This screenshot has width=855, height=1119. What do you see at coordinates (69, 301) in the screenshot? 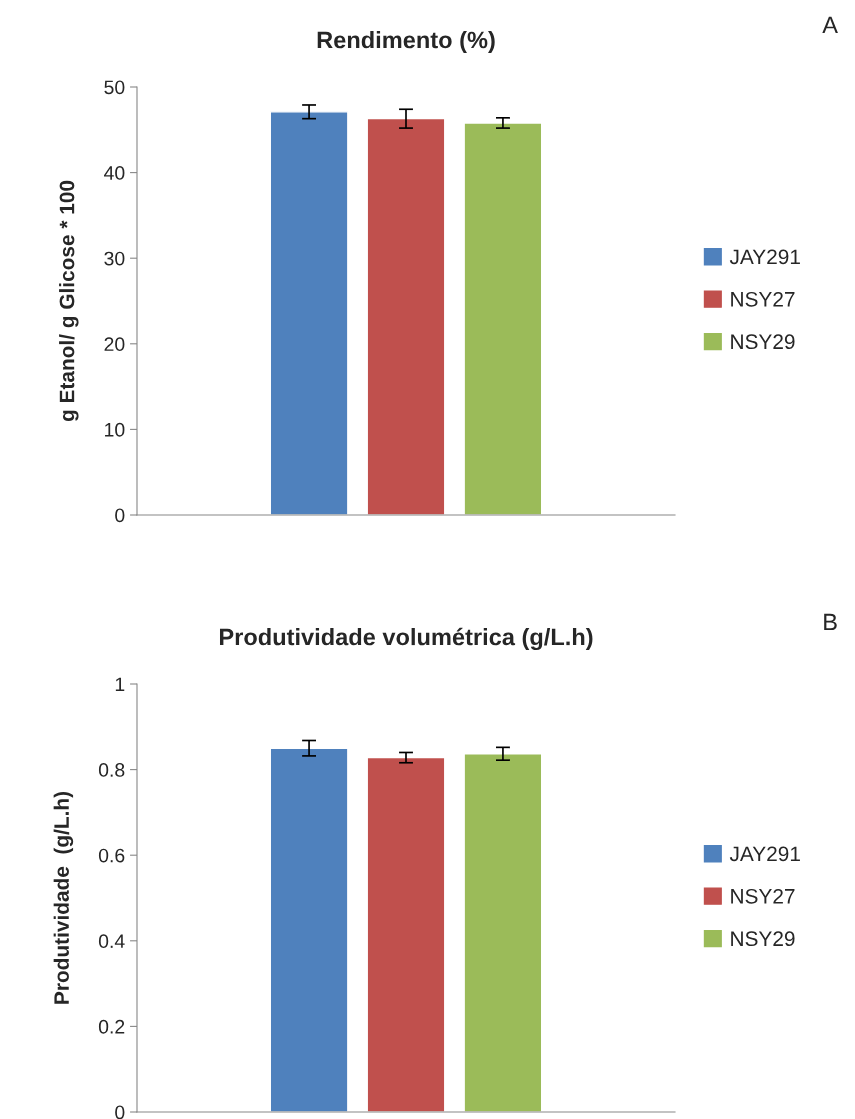
I see `y-axis-title: g Etanol/ g Glicose * 100` at bounding box center [69, 301].